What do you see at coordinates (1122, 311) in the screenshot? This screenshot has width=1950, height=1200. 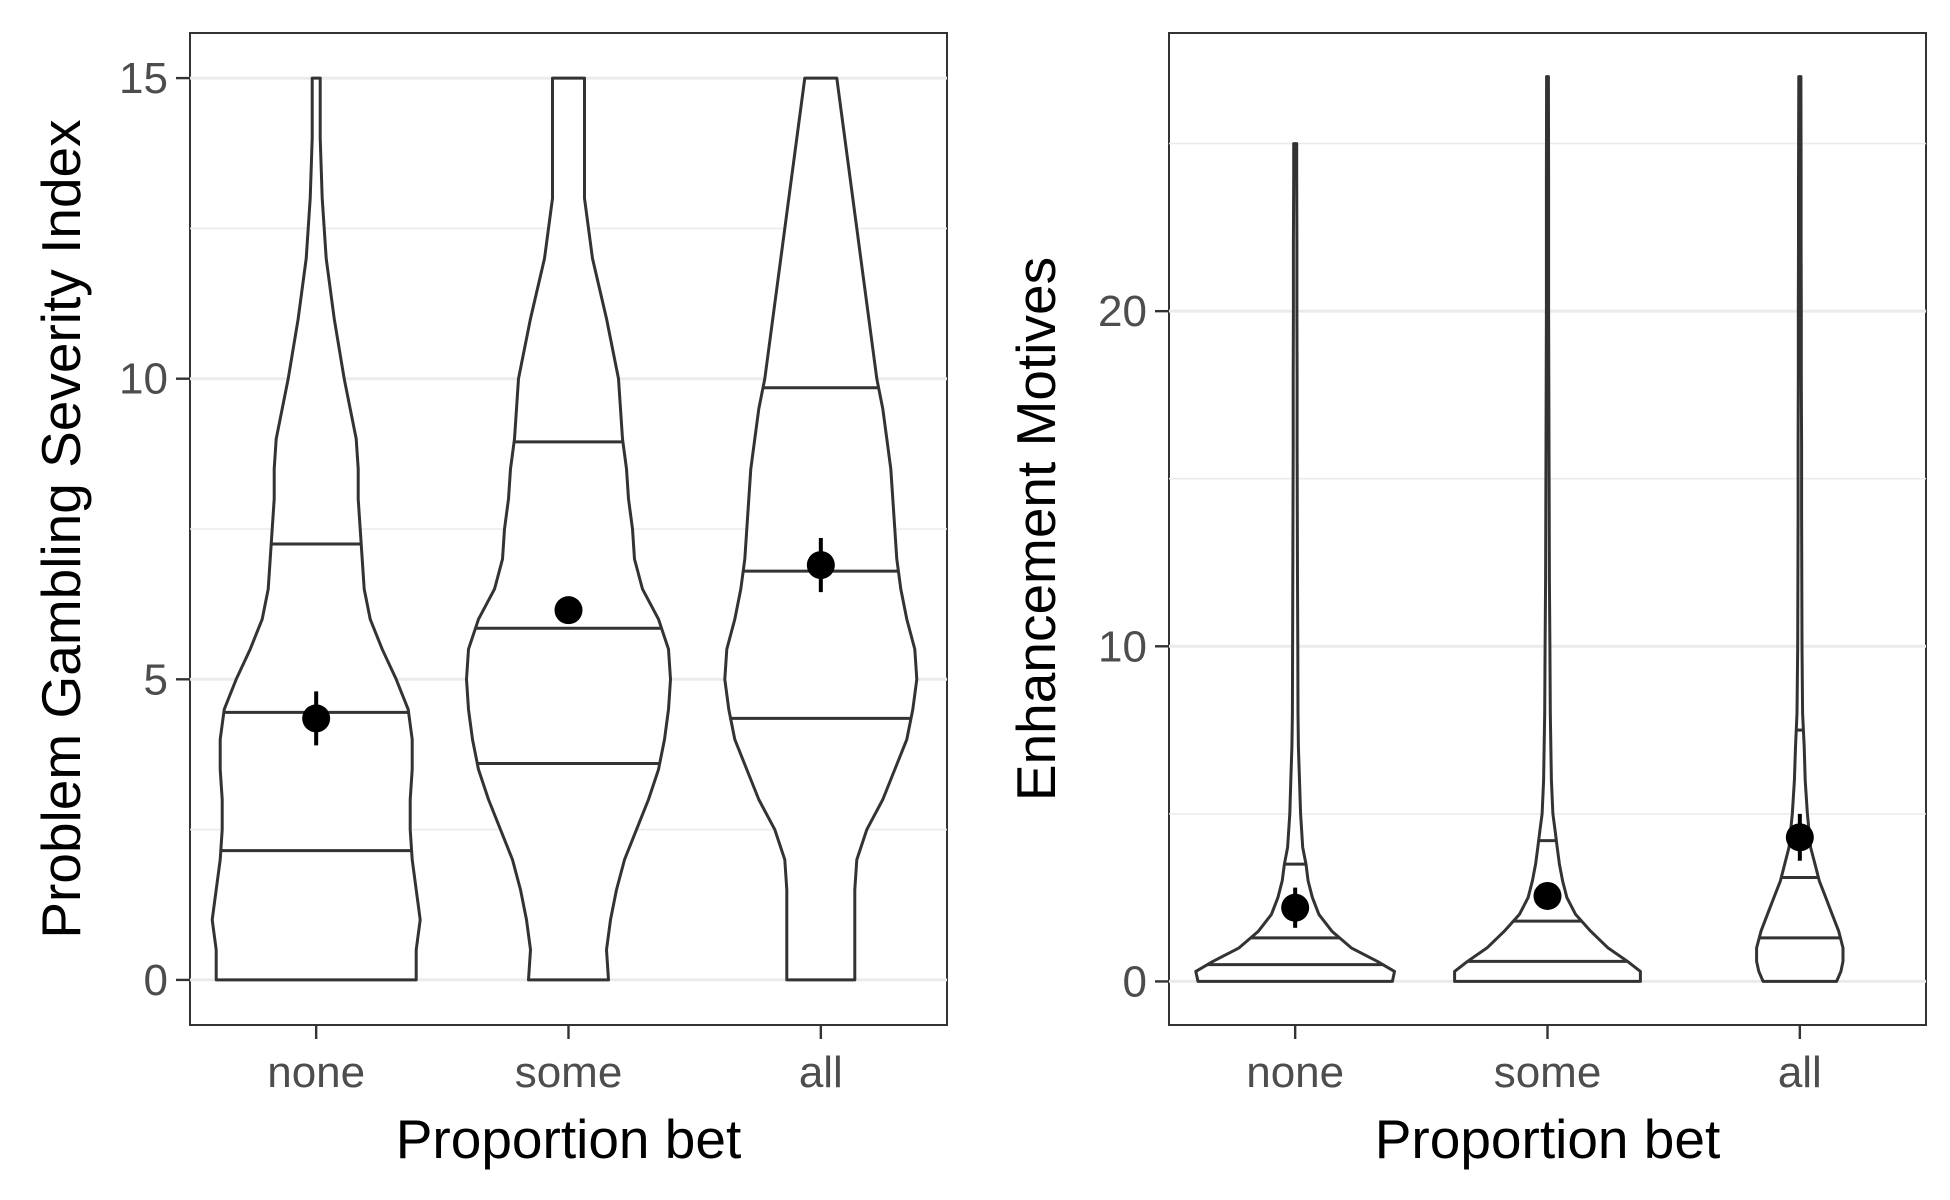 I see `y-tick-label: 20` at bounding box center [1122, 311].